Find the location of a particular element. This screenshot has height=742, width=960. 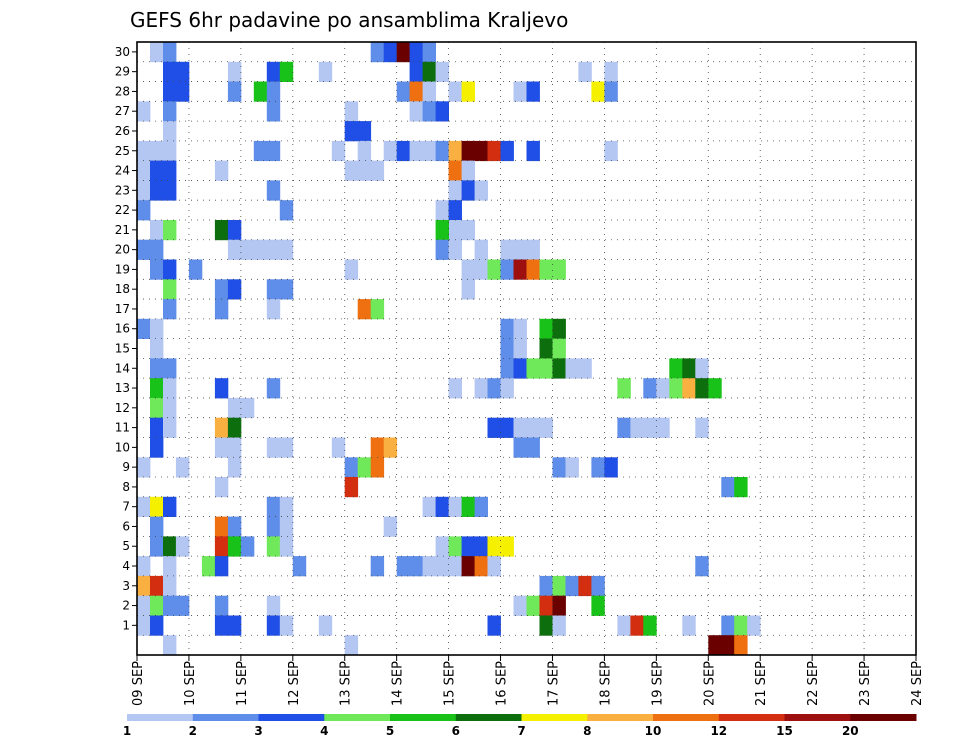

colorbar-level-label: 12 is located at coordinates (718, 731).